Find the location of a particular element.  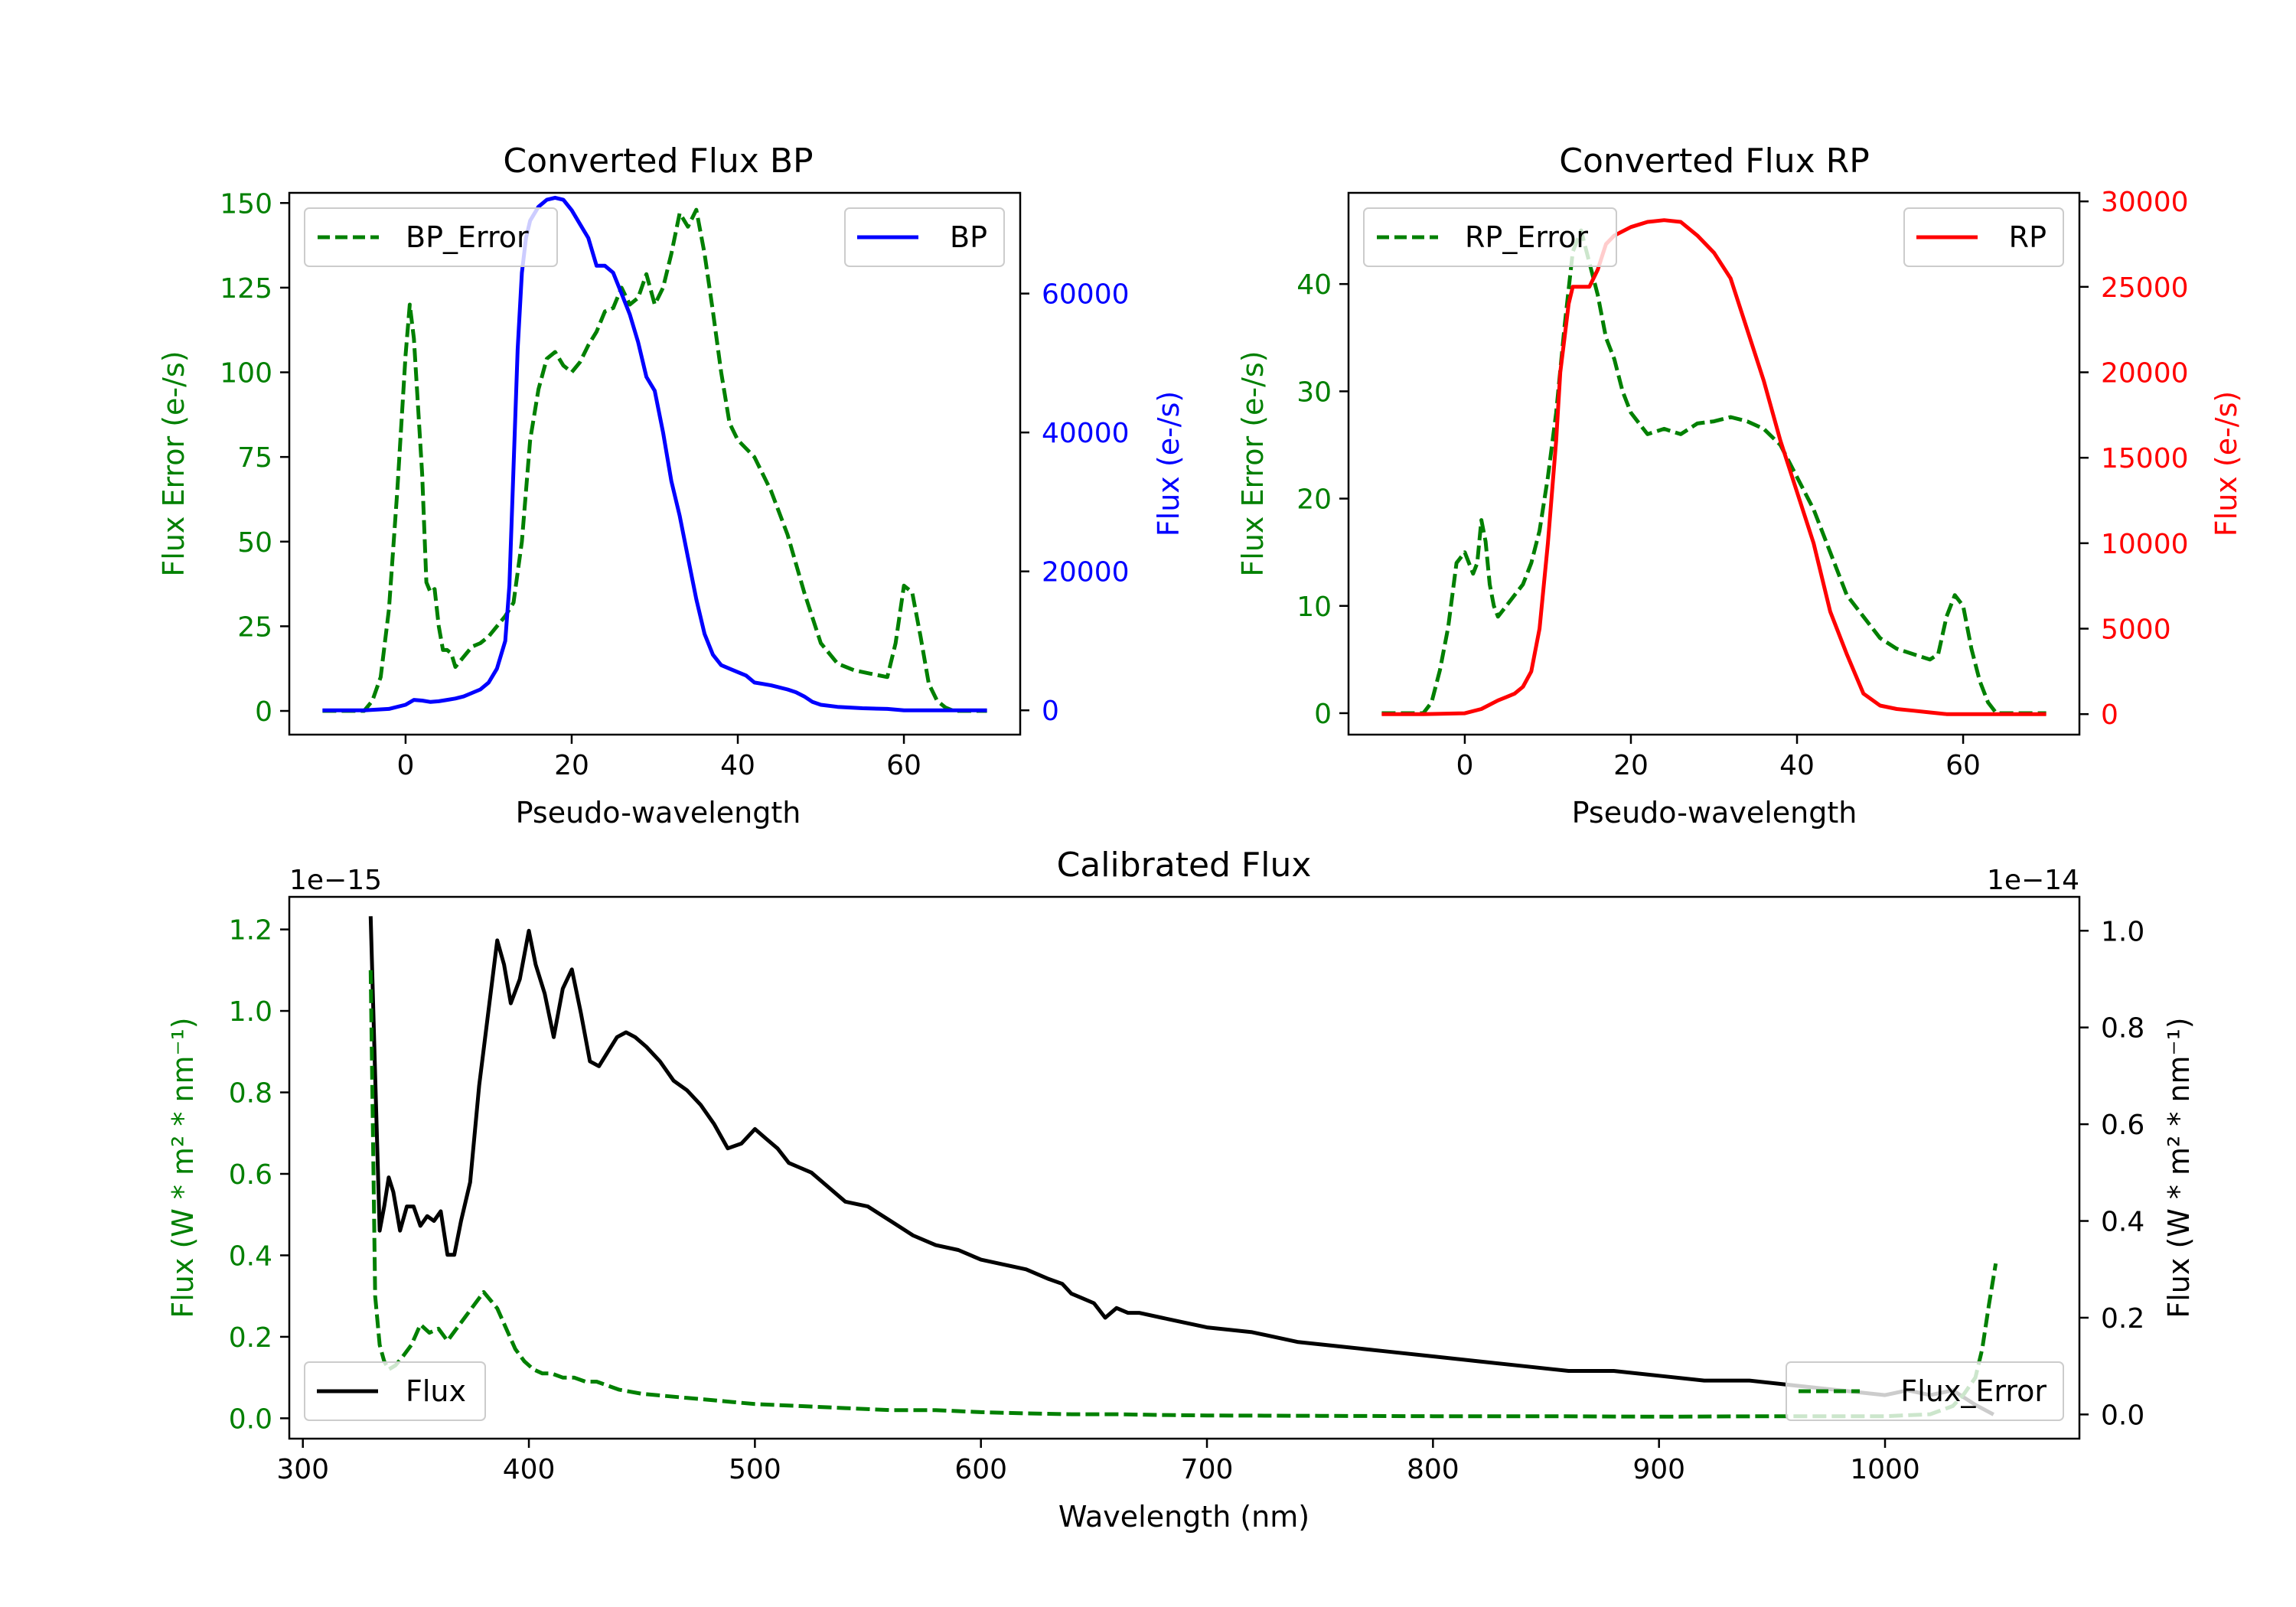

rp-right-tick-label: 25000 is located at coordinates (2145, 288).